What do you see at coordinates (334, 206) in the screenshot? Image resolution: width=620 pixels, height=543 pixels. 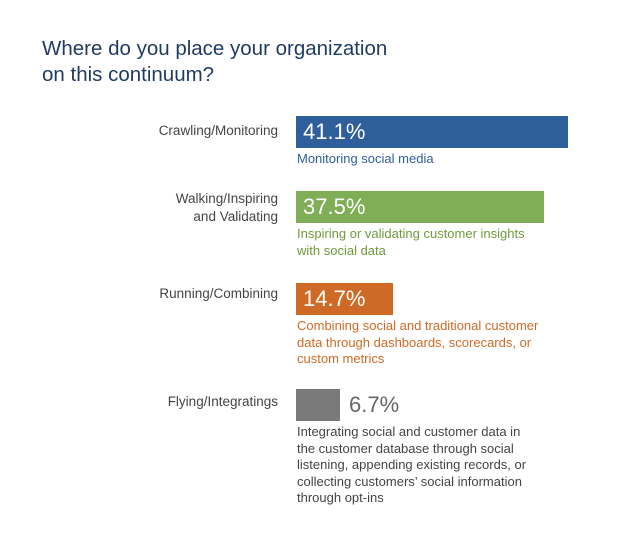 I see `value-label: 37.5%` at bounding box center [334, 206].